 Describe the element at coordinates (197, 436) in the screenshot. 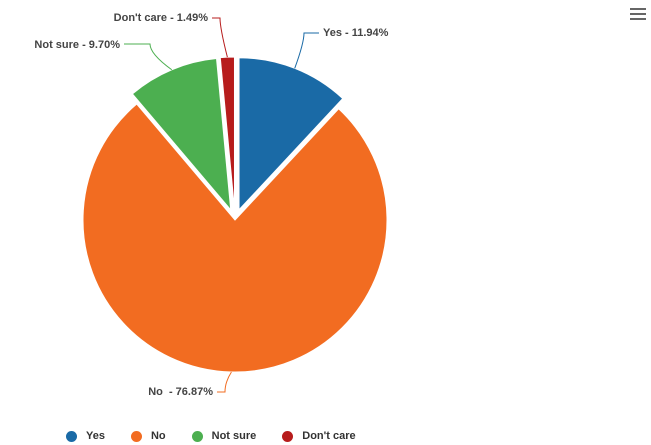

I see `legend-swatch-not-sure` at that location.